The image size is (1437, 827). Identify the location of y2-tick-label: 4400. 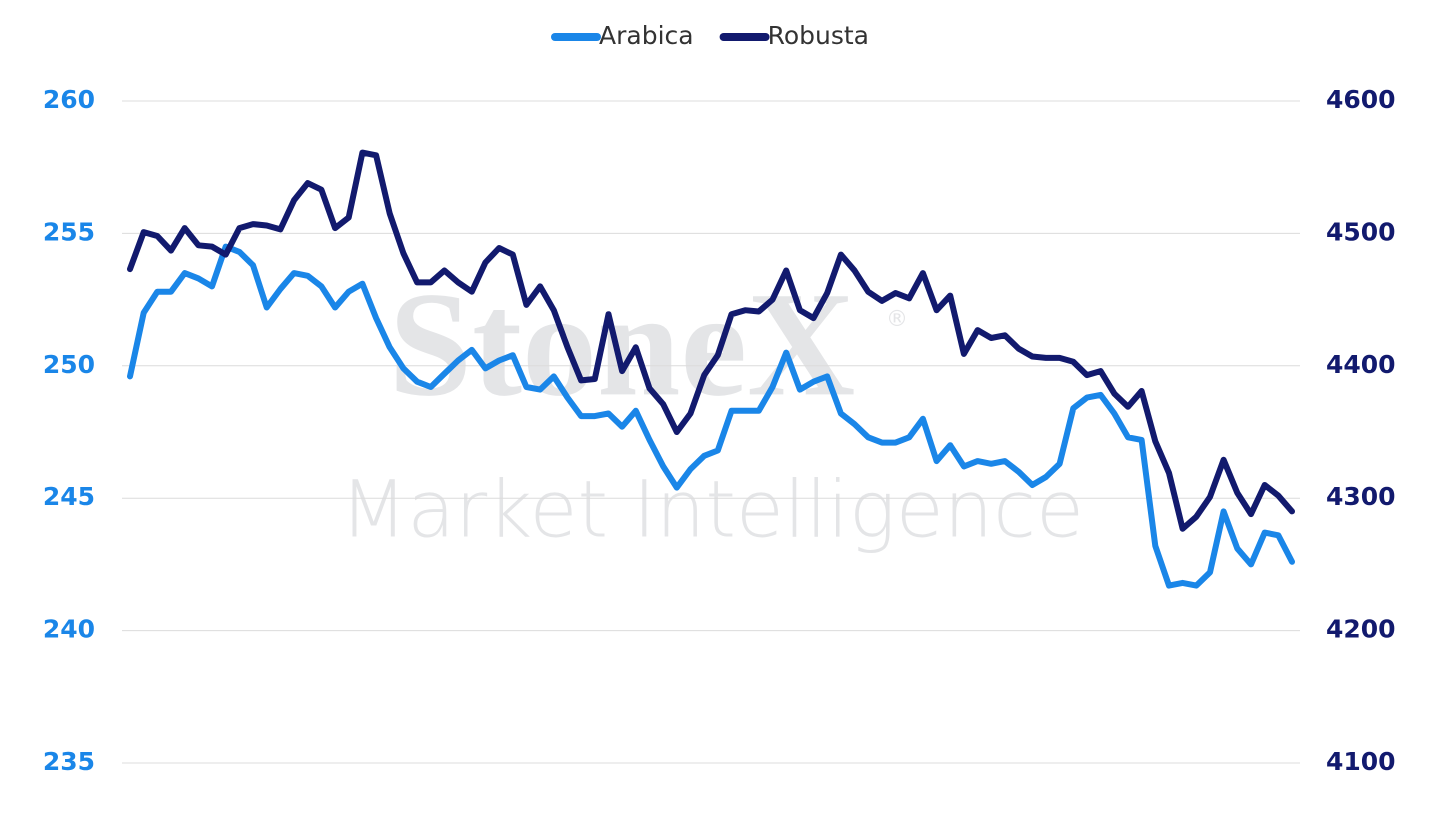
(1361, 364).